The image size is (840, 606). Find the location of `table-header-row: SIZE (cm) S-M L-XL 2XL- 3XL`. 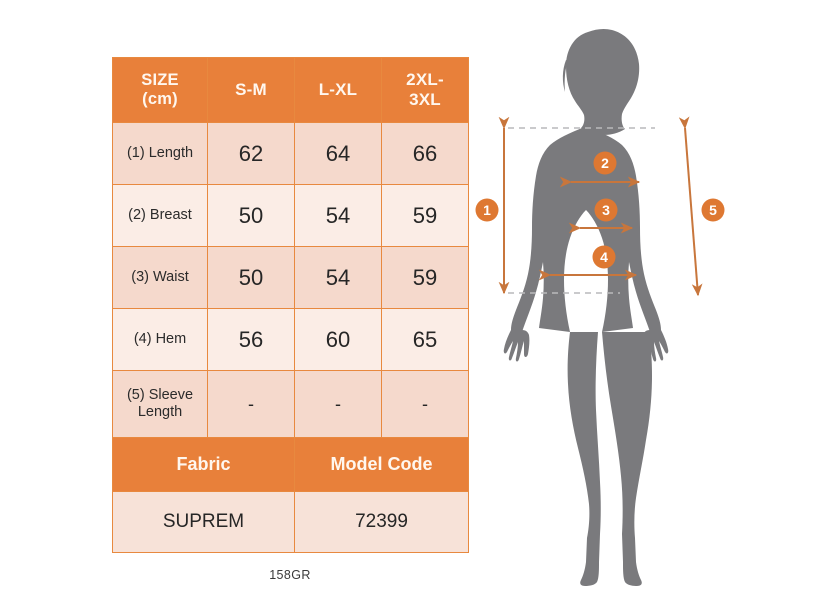

table-header-row: SIZE (cm) S-M L-XL 2XL- 3XL is located at coordinates (290, 90).